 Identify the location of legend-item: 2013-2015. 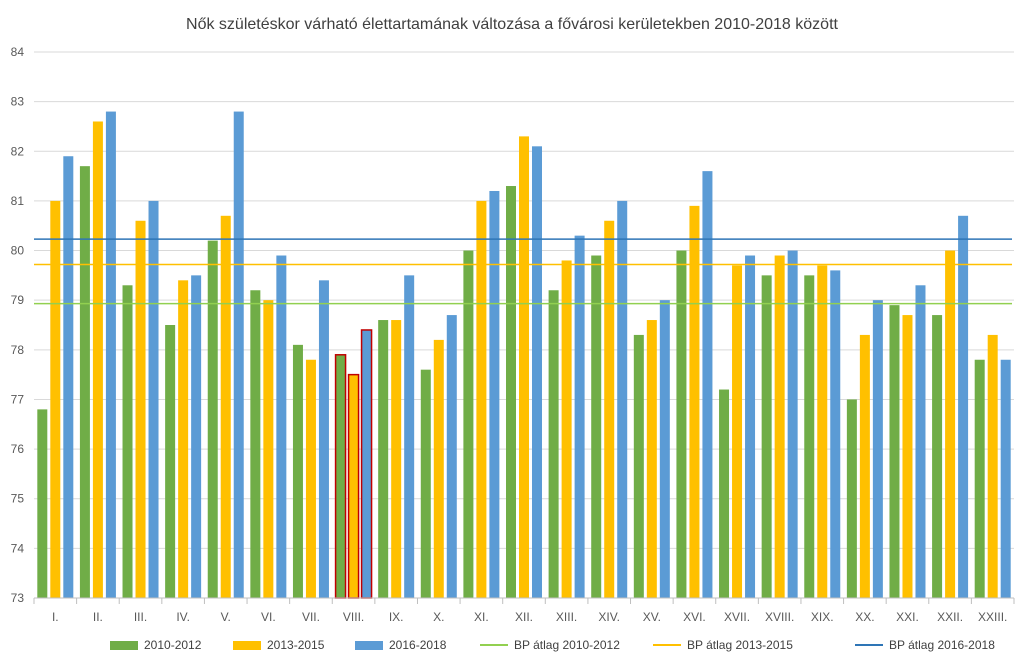
(278, 645).